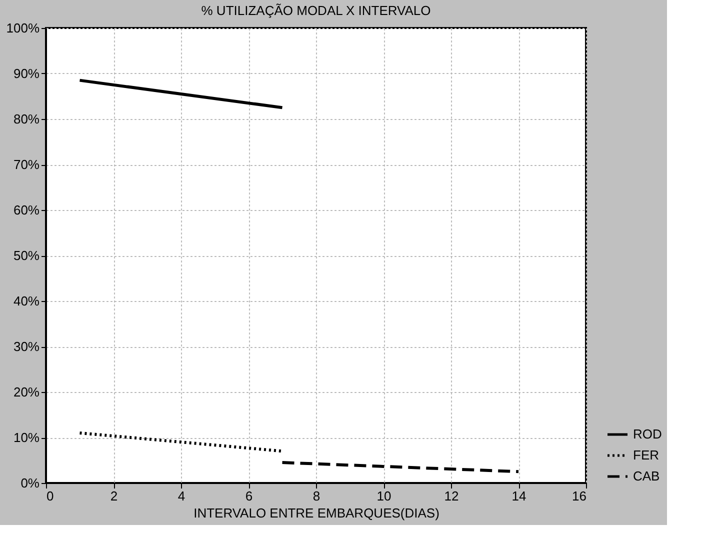 This screenshot has height=541, width=711. What do you see at coordinates (26, 301) in the screenshot?
I see `y-tick-label: 40%` at bounding box center [26, 301].